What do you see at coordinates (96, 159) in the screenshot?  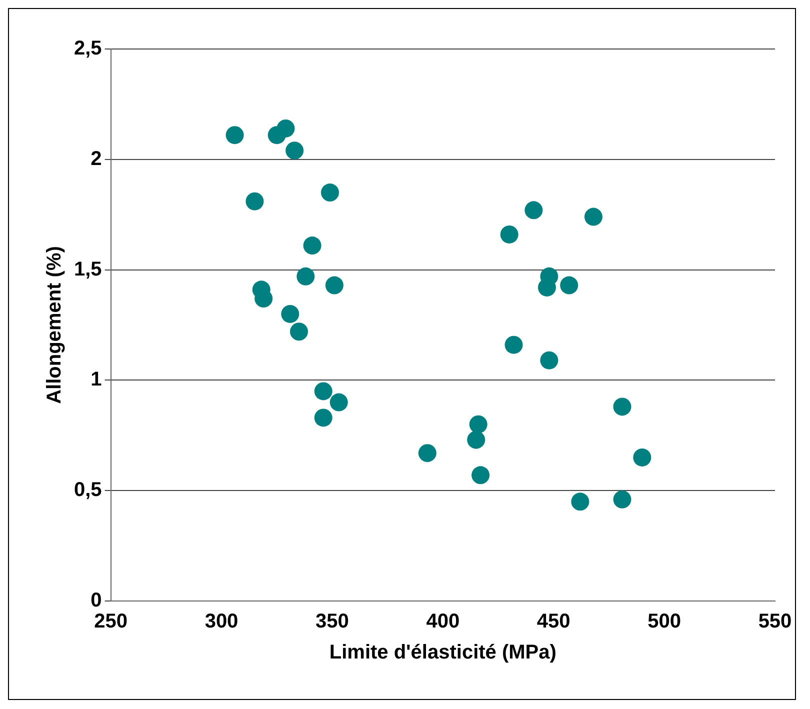 I see `y-tick-label: 2` at bounding box center [96, 159].